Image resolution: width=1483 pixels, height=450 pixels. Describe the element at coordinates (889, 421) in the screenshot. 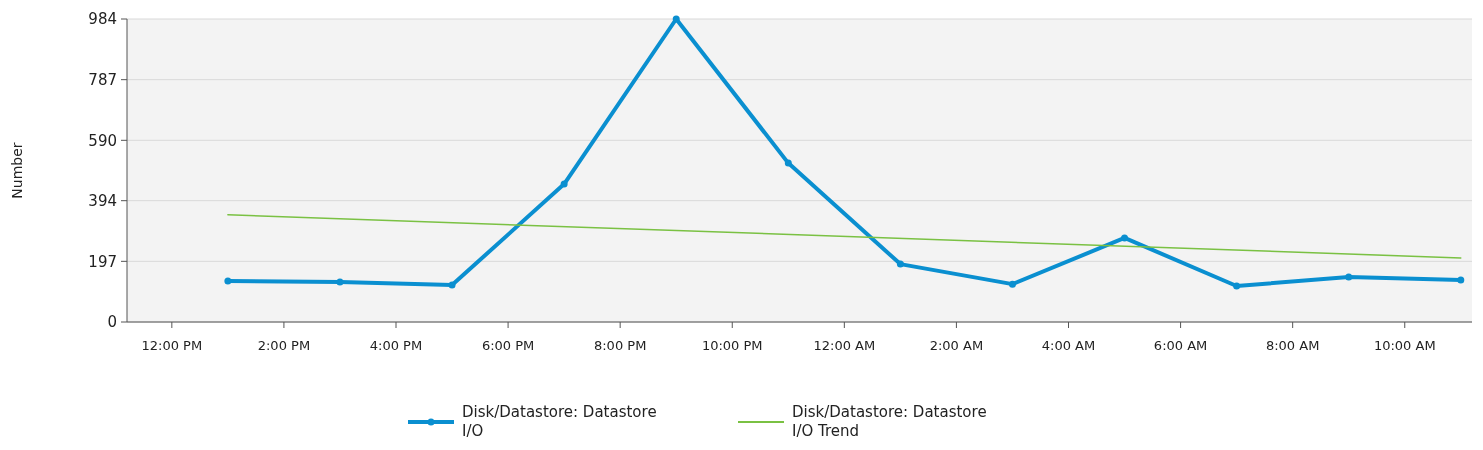

I see `legend-label: Disk/Datastore: Datastore I/O Trend` at that location.